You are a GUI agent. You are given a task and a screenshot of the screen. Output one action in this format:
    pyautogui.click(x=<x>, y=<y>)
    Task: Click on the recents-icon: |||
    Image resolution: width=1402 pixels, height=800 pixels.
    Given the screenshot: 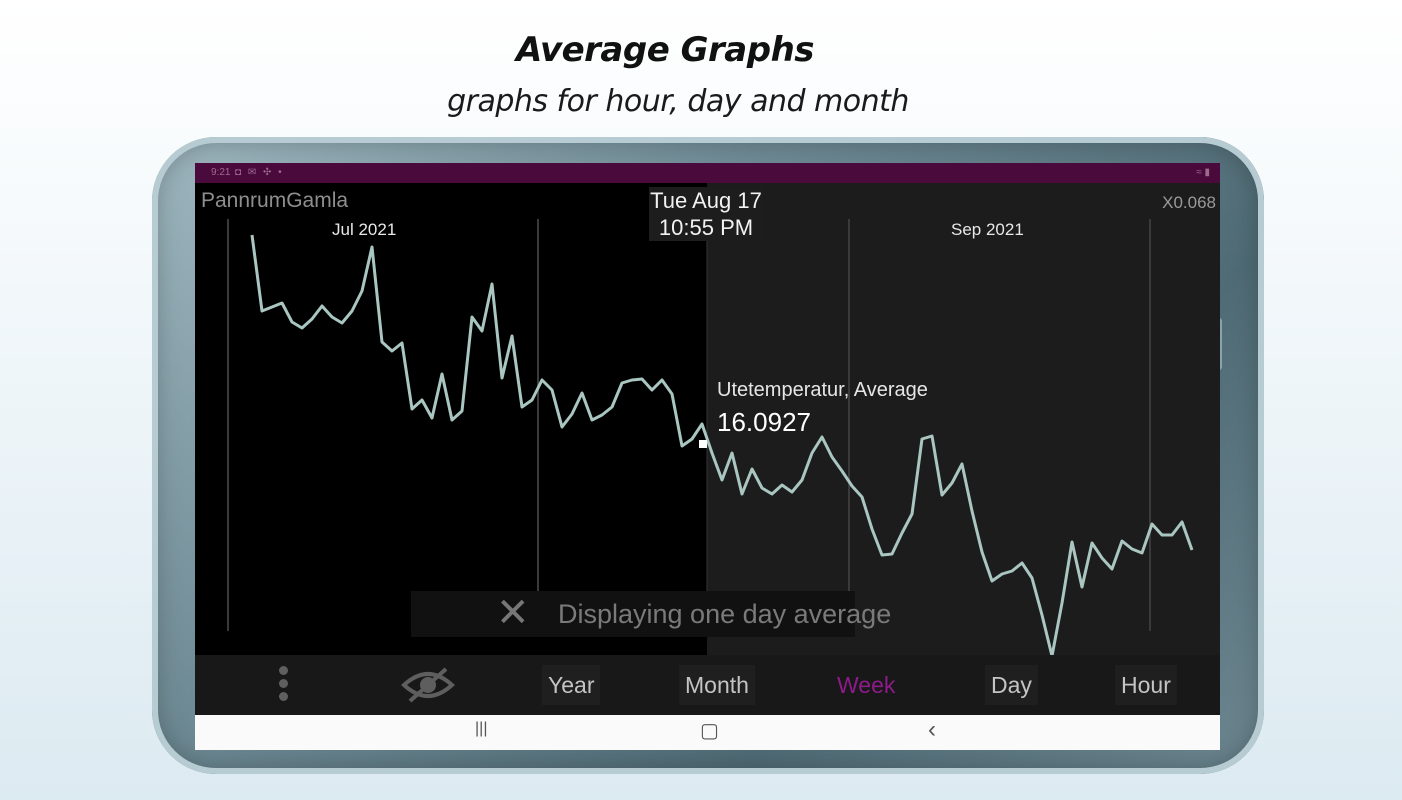 What is the action you would take?
    pyautogui.click(x=481, y=728)
    